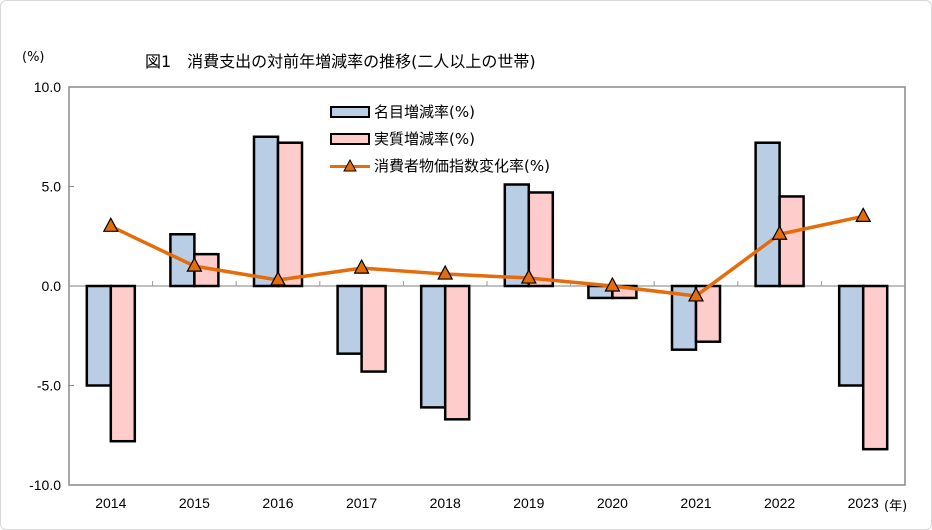  I want to click on cpi-marker-2022, so click(779, 232).